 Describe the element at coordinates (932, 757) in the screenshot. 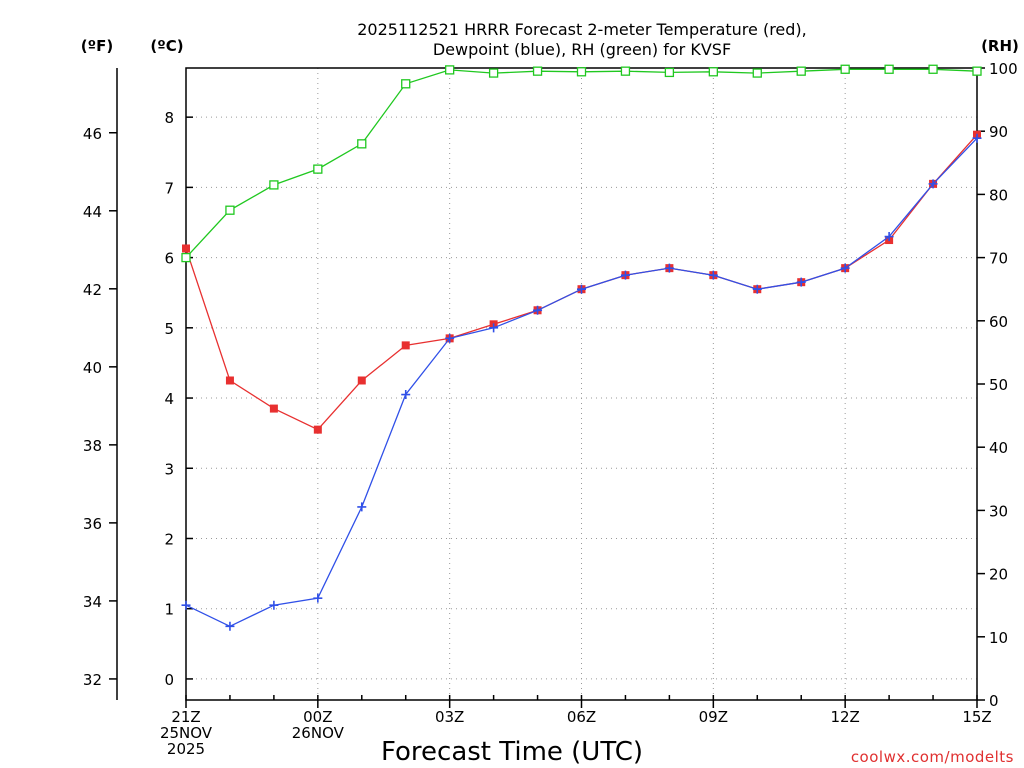

I see `watermark: coolwx.com/modelts` at that location.